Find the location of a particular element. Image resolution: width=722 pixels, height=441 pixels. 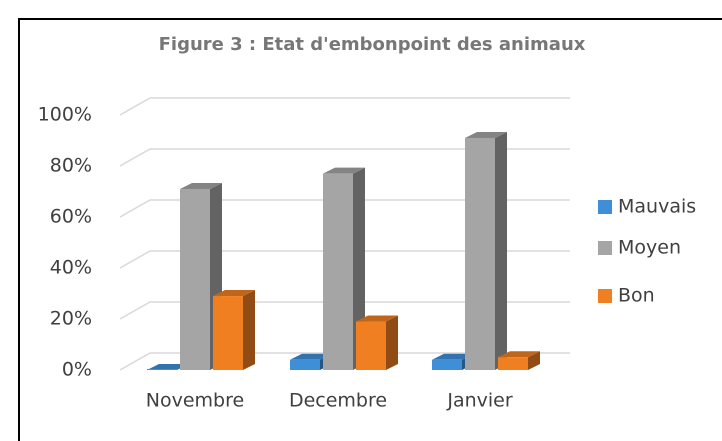

y-tick-label: 100% is located at coordinates (65, 115).